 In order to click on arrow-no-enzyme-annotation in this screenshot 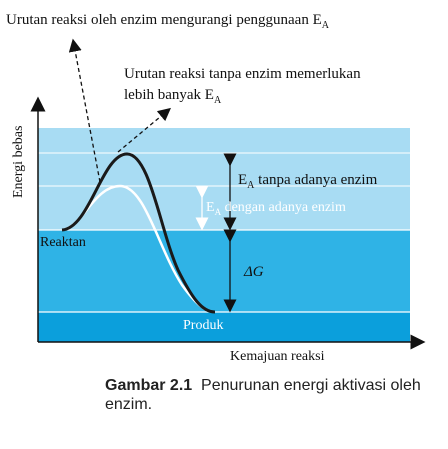, I will do `click(144, 130)`.